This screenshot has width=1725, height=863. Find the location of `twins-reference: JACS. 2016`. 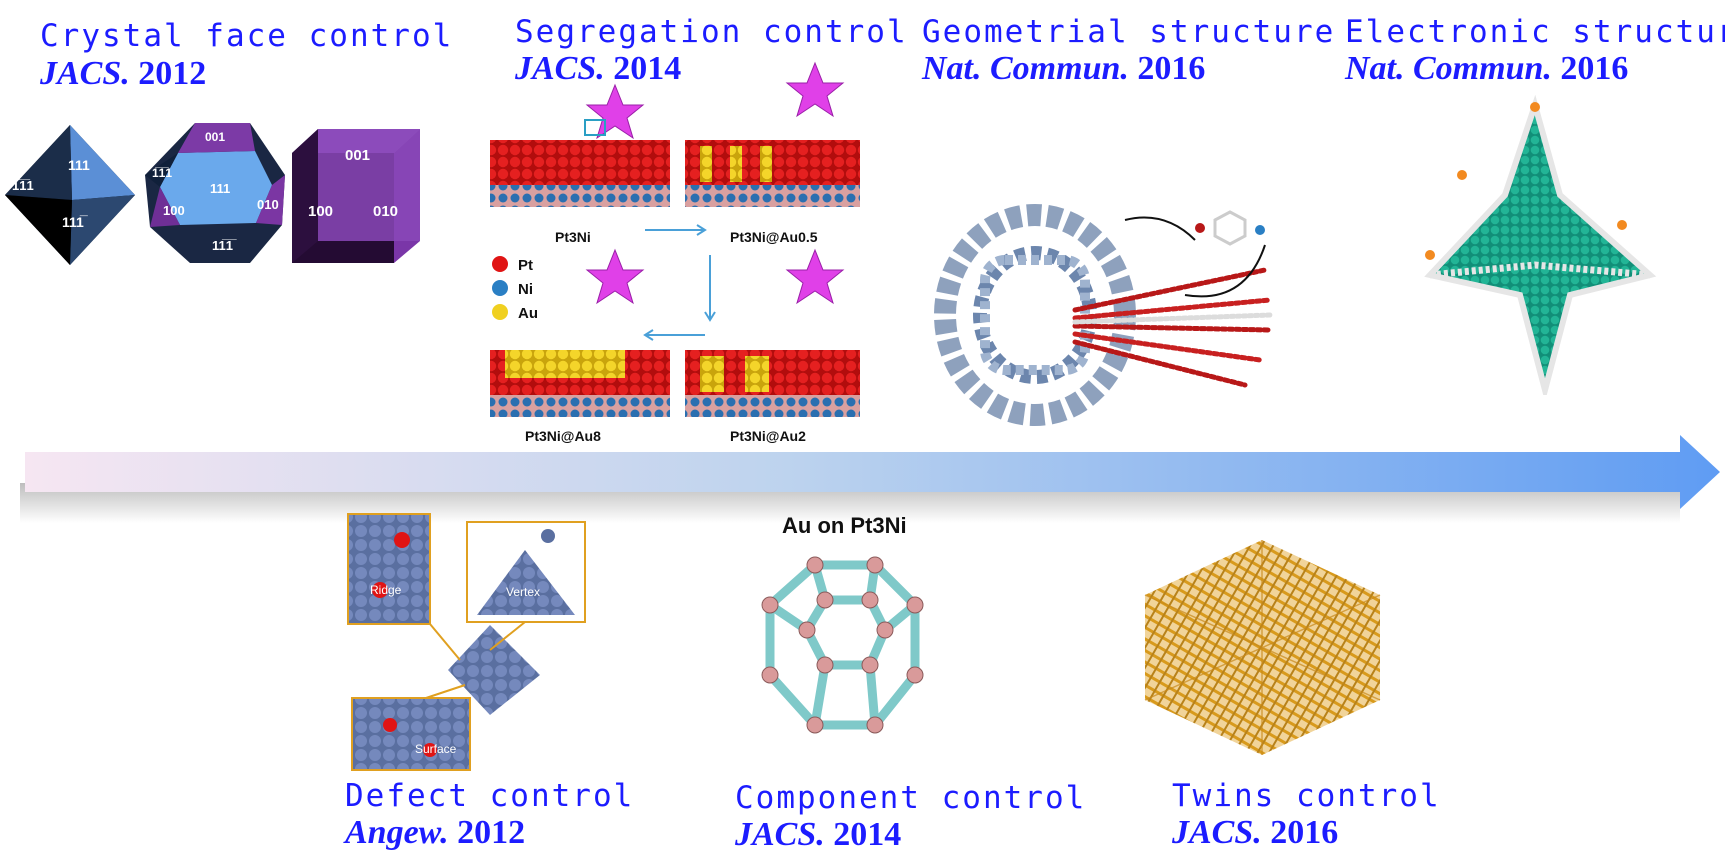

twins-reference: JACS. 2016 is located at coordinates (1255, 833).